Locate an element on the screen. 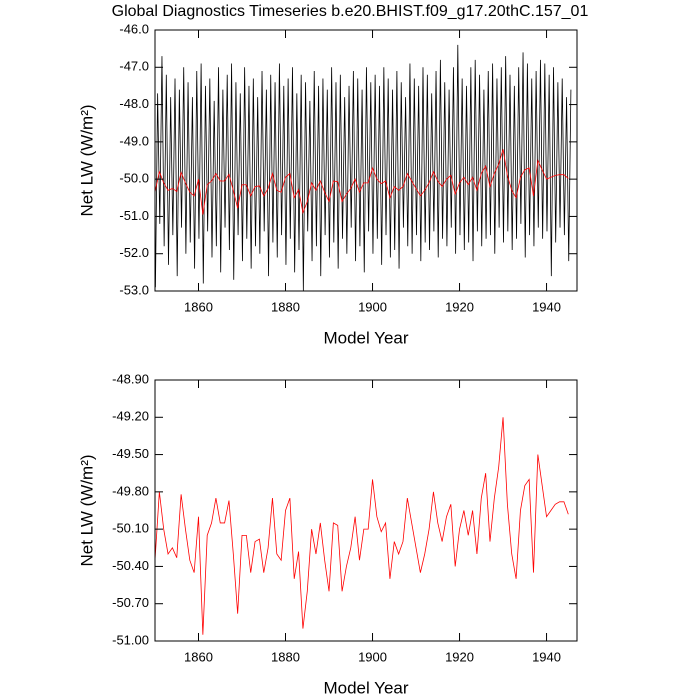  y-tick-label: -50.70 is located at coordinates (130, 602).